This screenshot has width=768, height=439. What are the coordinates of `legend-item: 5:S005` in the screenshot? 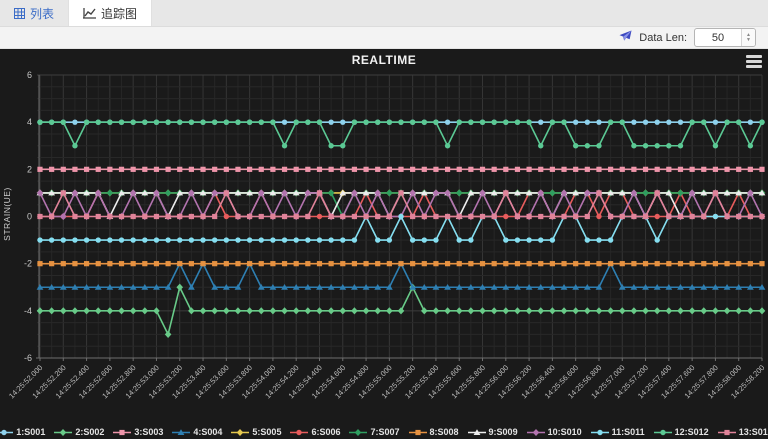 It's located at (256, 432).